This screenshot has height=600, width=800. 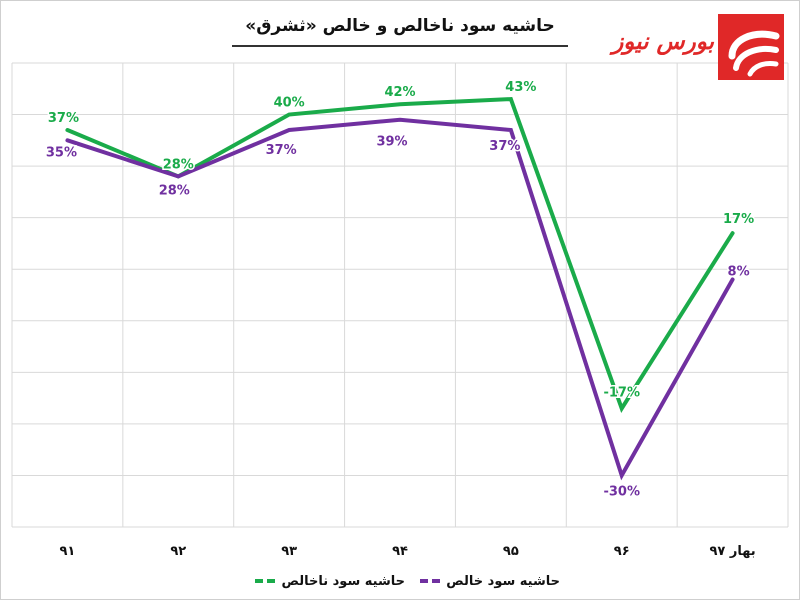 I want to click on x-tick-label: ۹۵, so click(x=511, y=551).